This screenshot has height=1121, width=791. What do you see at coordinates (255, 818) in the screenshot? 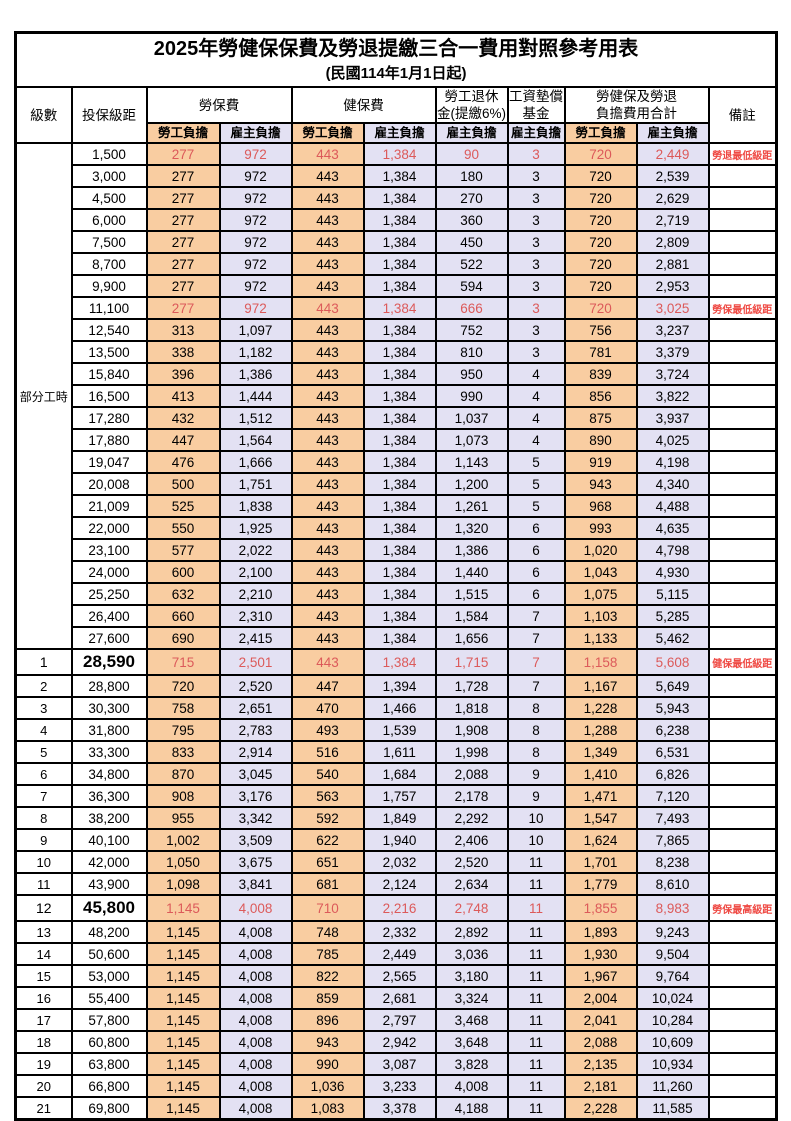
I see `cell-labor-employer: 3,342` at bounding box center [255, 818].